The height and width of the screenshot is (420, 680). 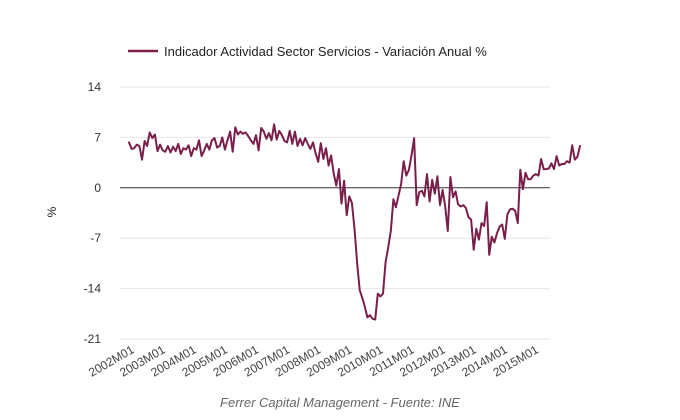 What do you see at coordinates (97, 137) in the screenshot?
I see `y-tick-label: 7` at bounding box center [97, 137].